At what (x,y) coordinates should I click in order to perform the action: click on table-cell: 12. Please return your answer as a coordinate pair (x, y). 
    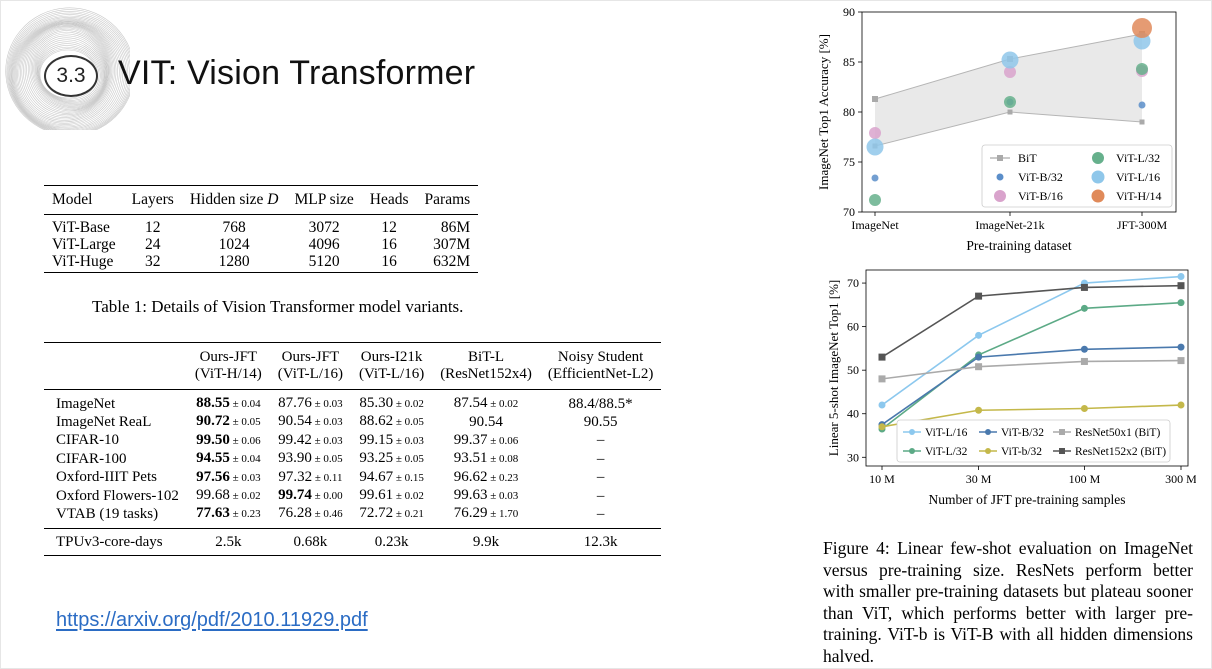
    Looking at the image, I should click on (152, 227).